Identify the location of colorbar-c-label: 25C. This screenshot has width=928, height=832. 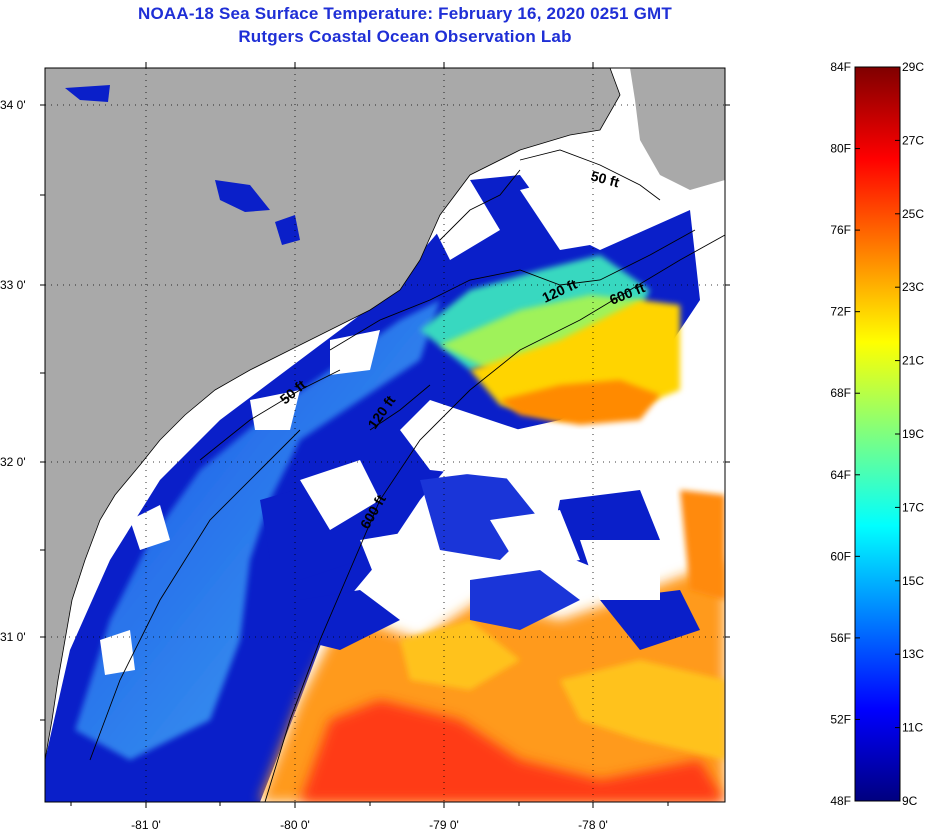
(913, 214).